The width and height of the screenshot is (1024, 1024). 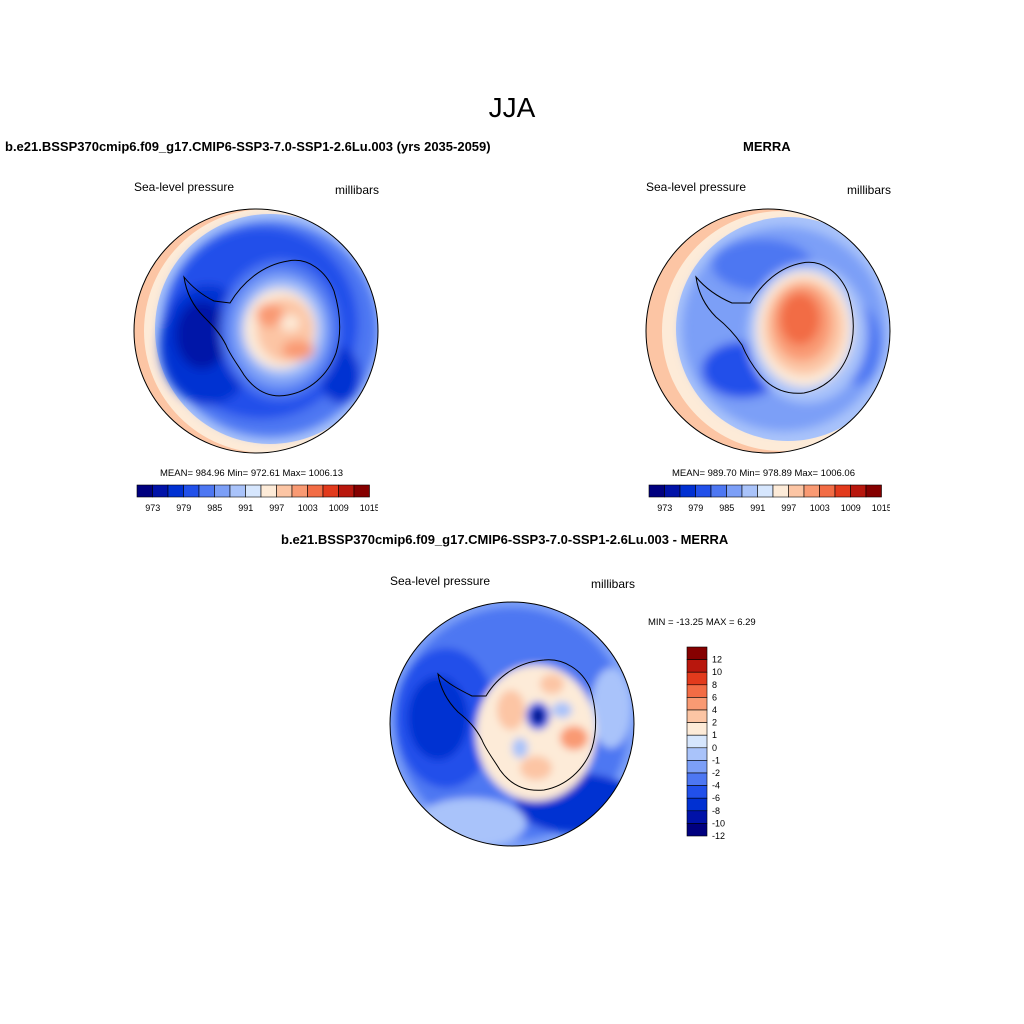 What do you see at coordinates (276, 508) in the screenshot?
I see `panel-model-colorbar-tick-label: 997` at bounding box center [276, 508].